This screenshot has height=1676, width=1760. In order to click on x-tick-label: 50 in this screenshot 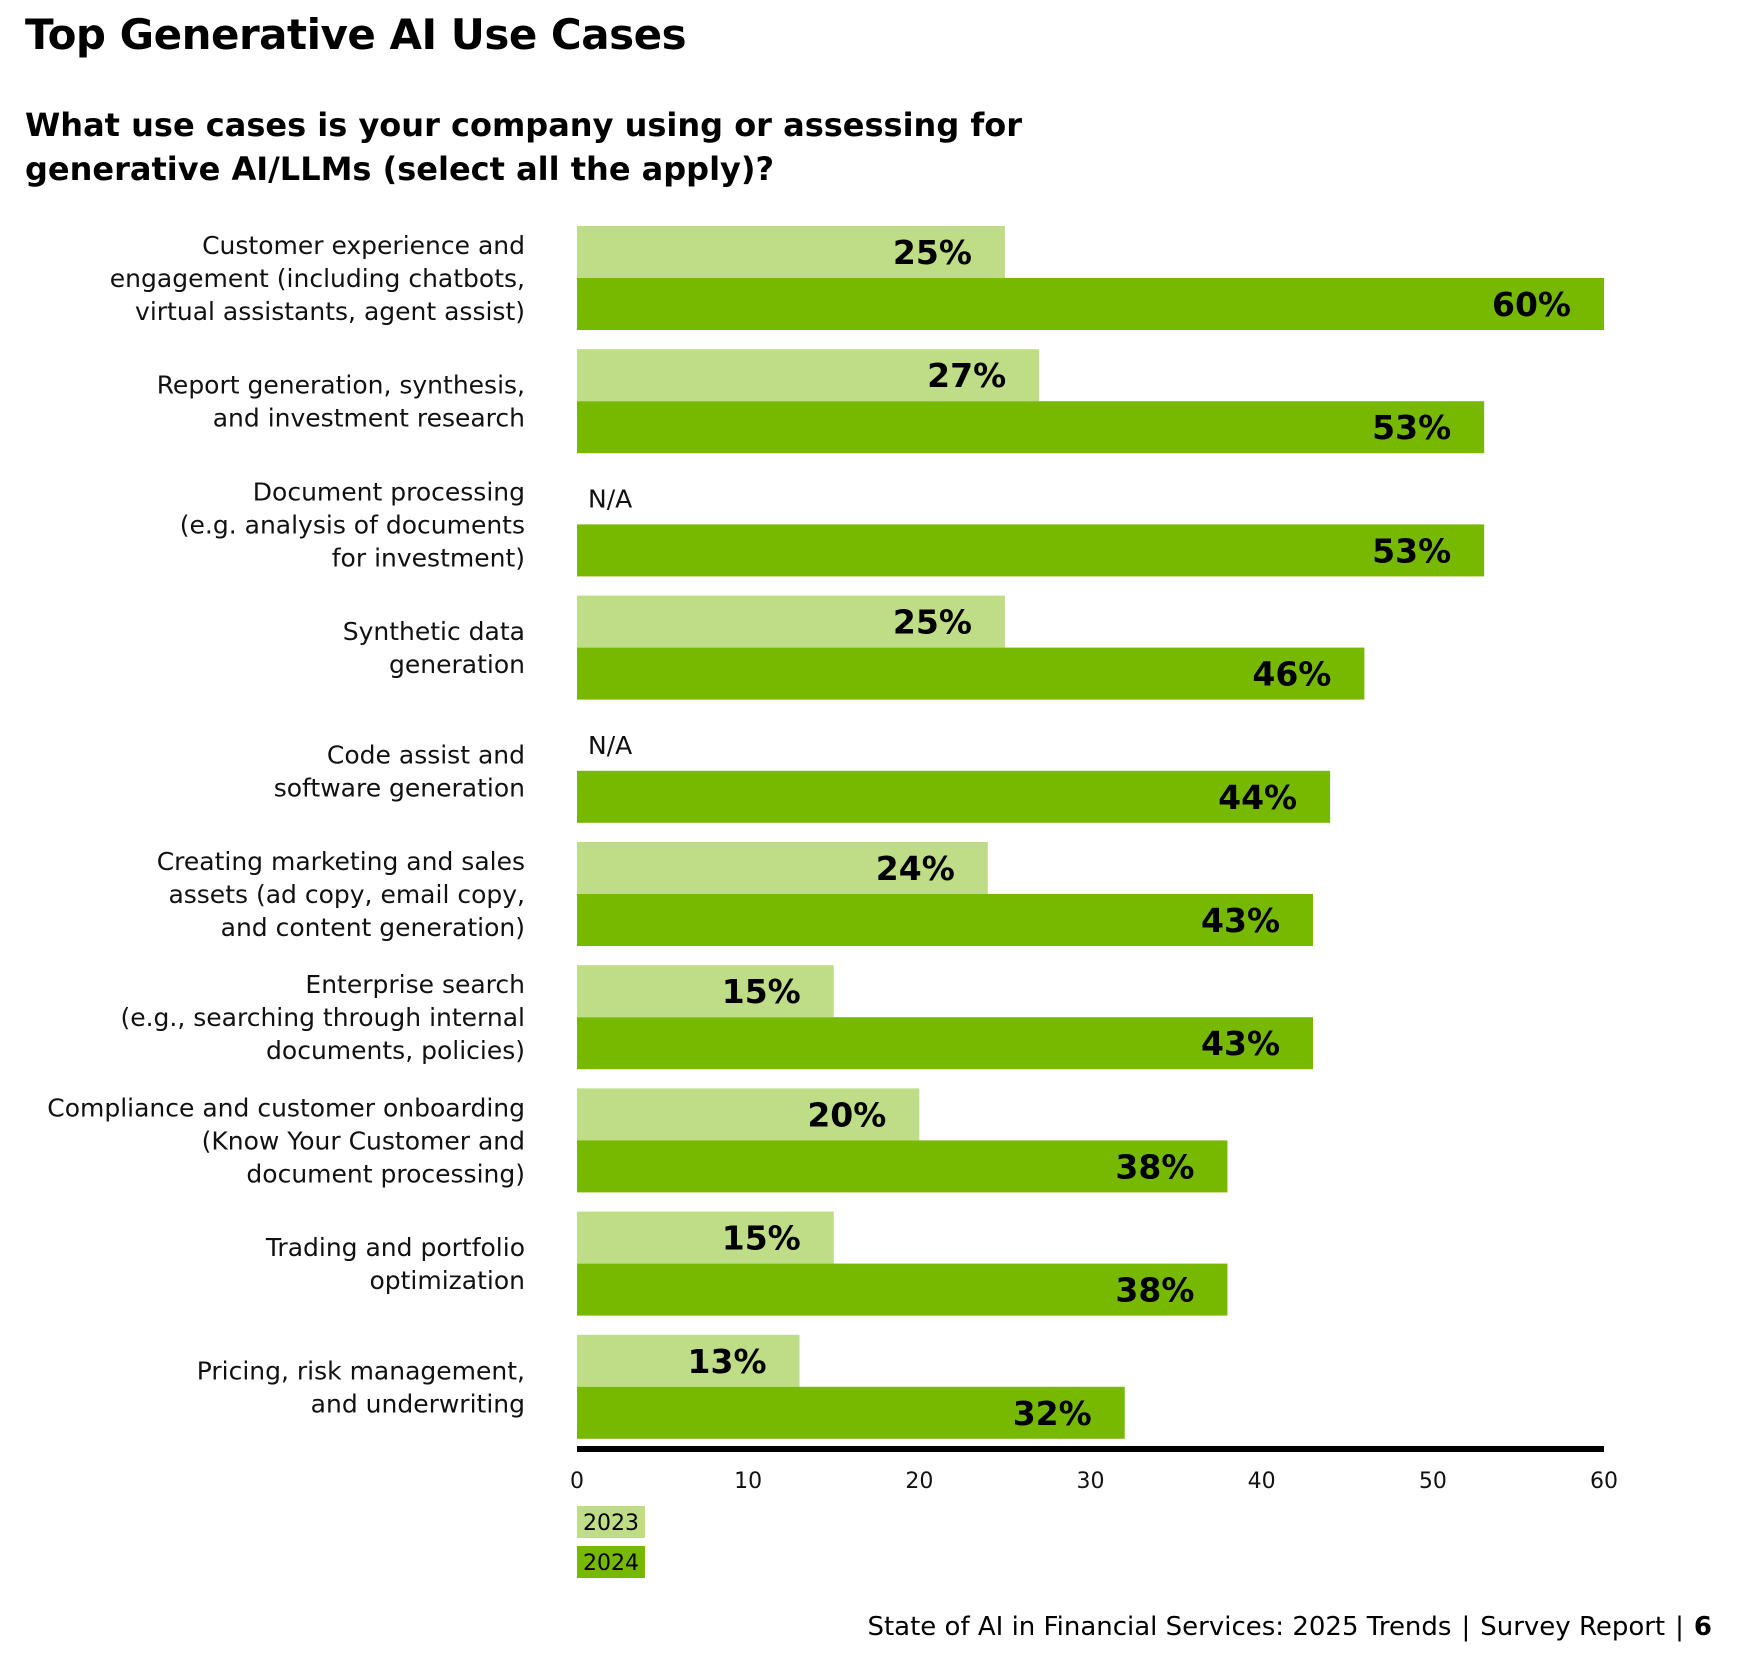, I will do `click(1433, 1481)`.